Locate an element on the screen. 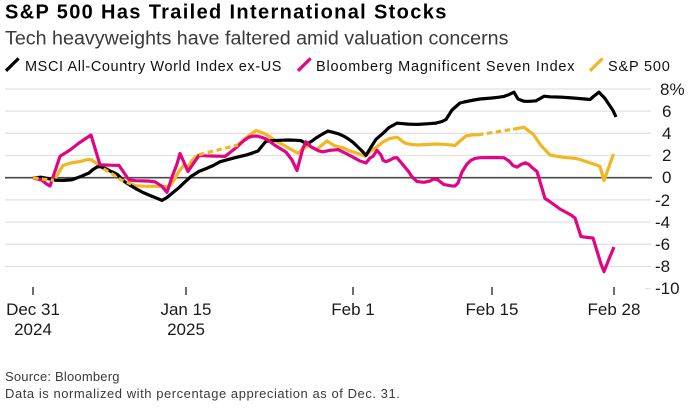  svg-text: 2024 is located at coordinates (33, 329).